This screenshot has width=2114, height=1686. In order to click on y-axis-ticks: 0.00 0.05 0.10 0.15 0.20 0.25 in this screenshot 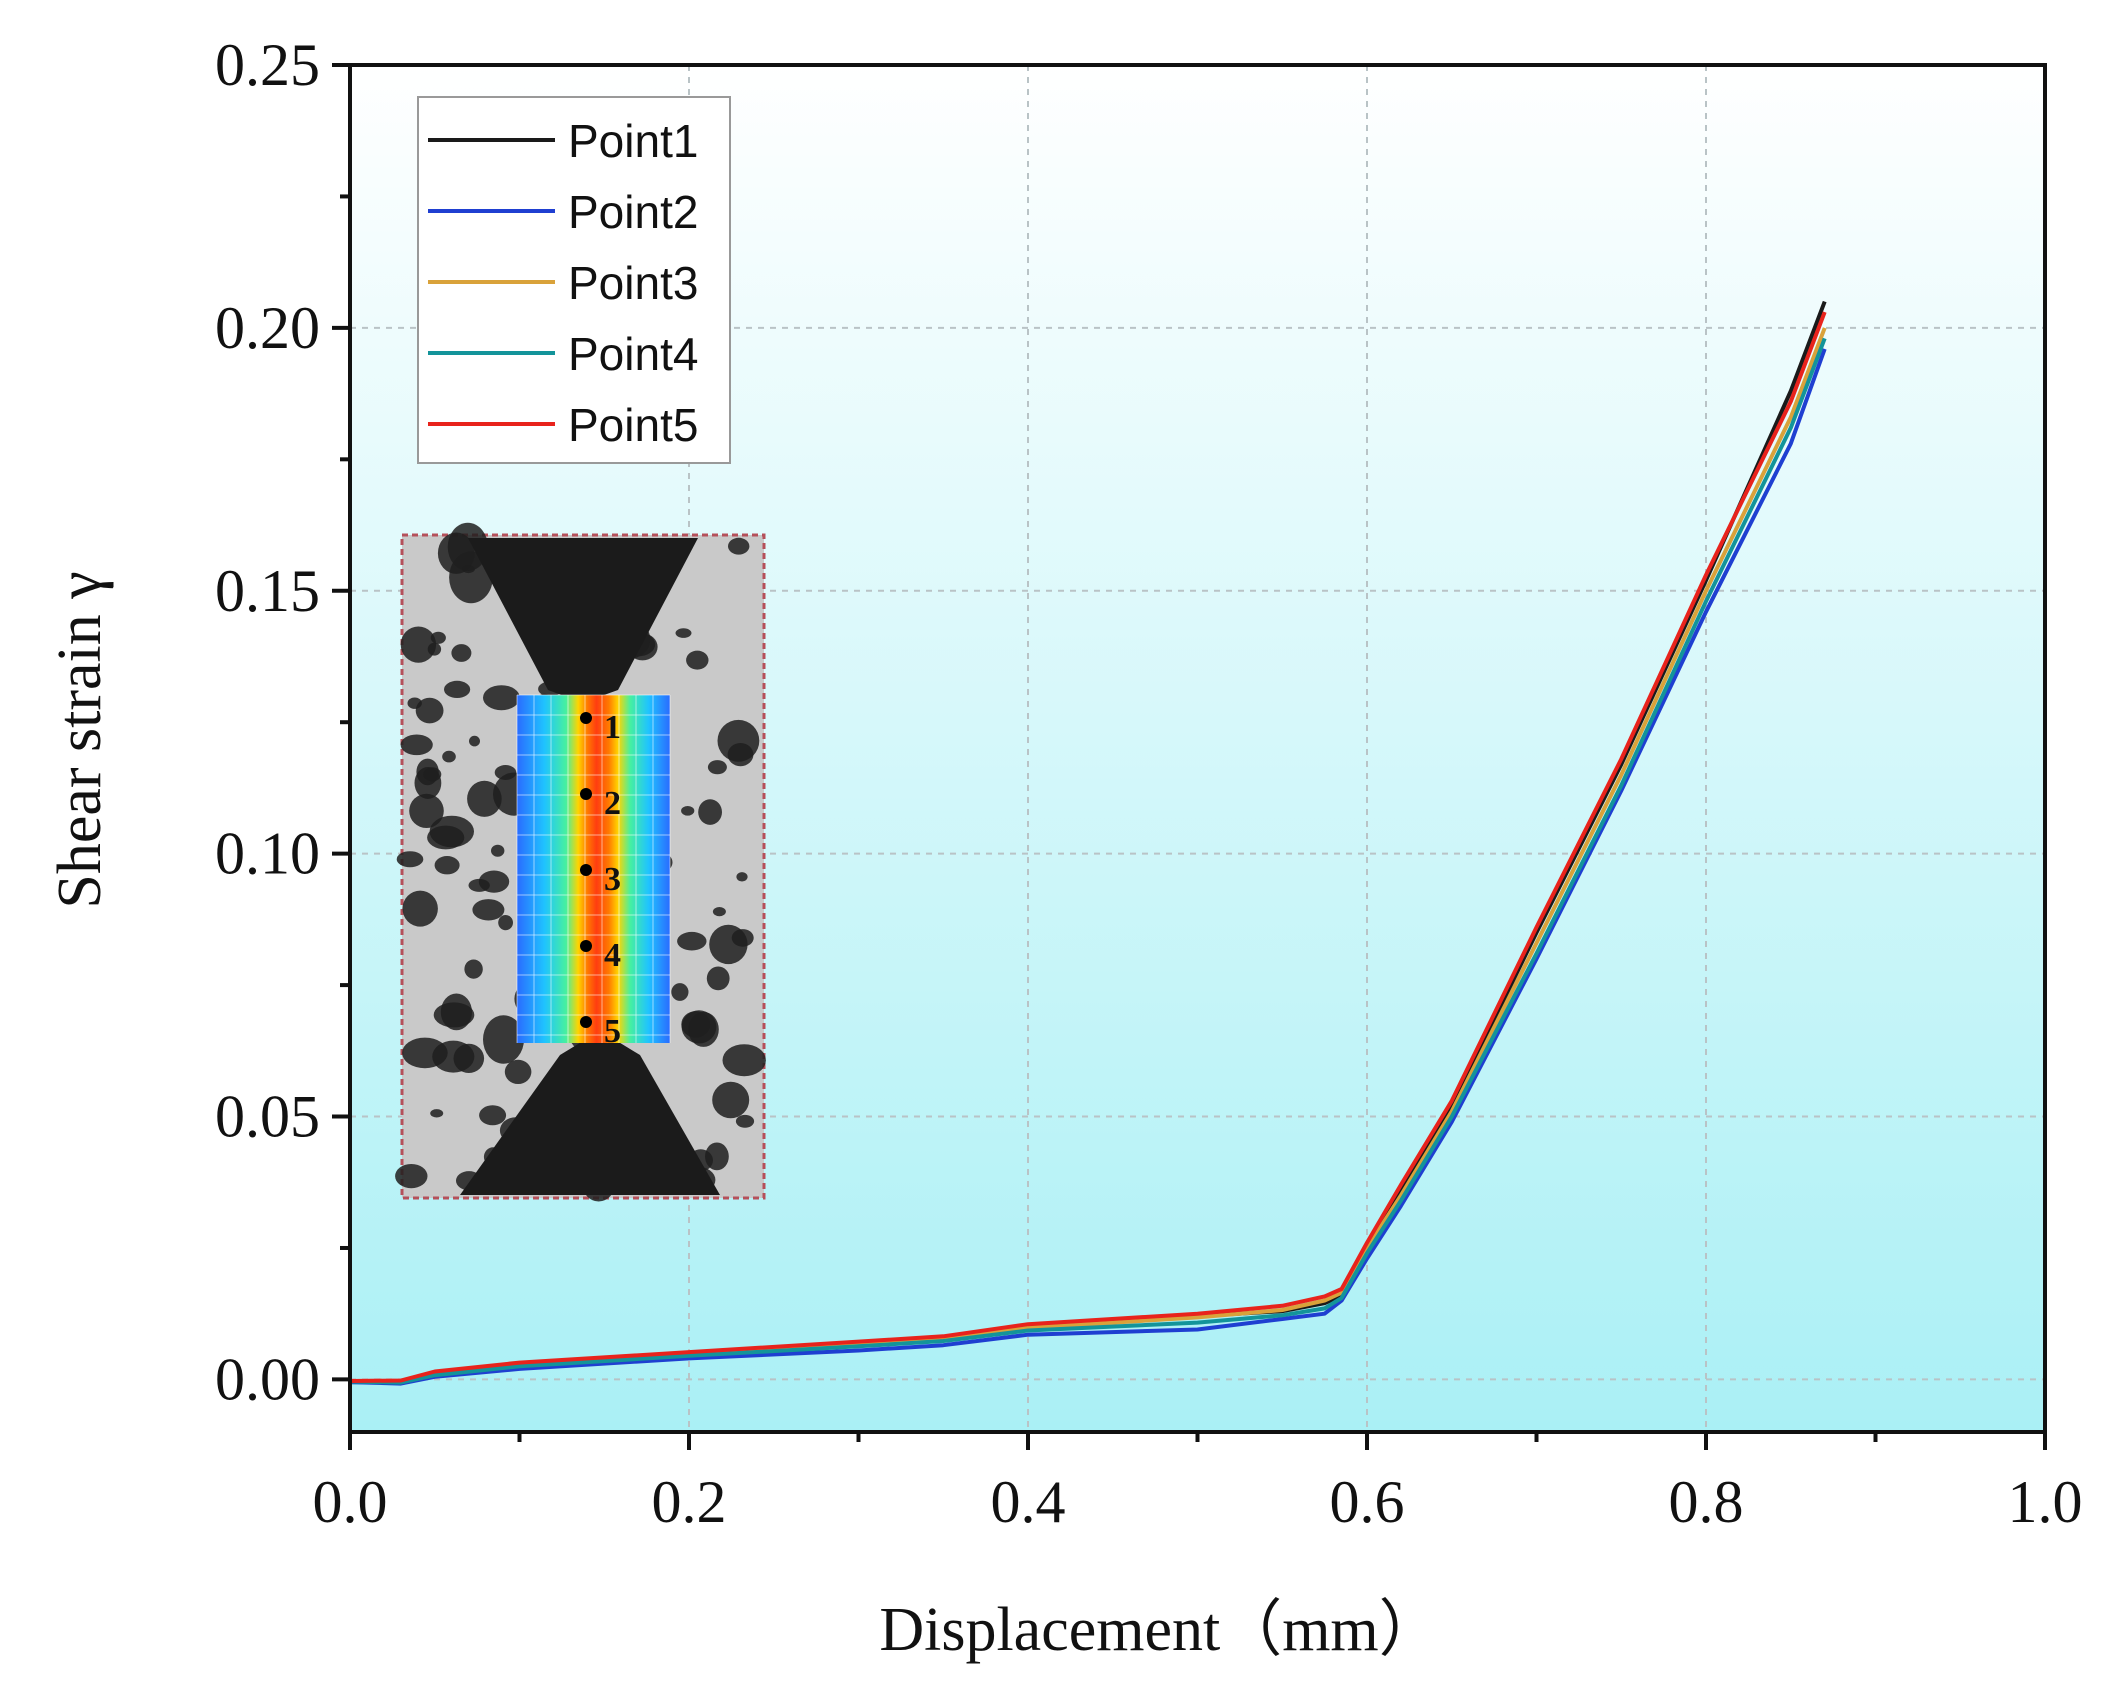, I will do `click(282, 722)`.